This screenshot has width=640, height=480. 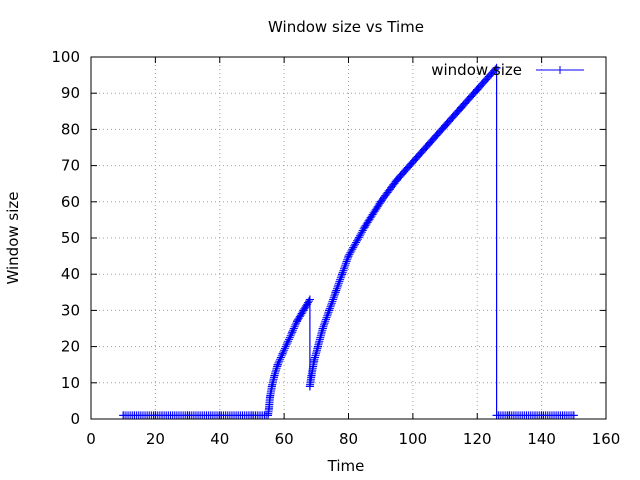 What do you see at coordinates (70, 166) in the screenshot?
I see `y-tick-label: 70` at bounding box center [70, 166].